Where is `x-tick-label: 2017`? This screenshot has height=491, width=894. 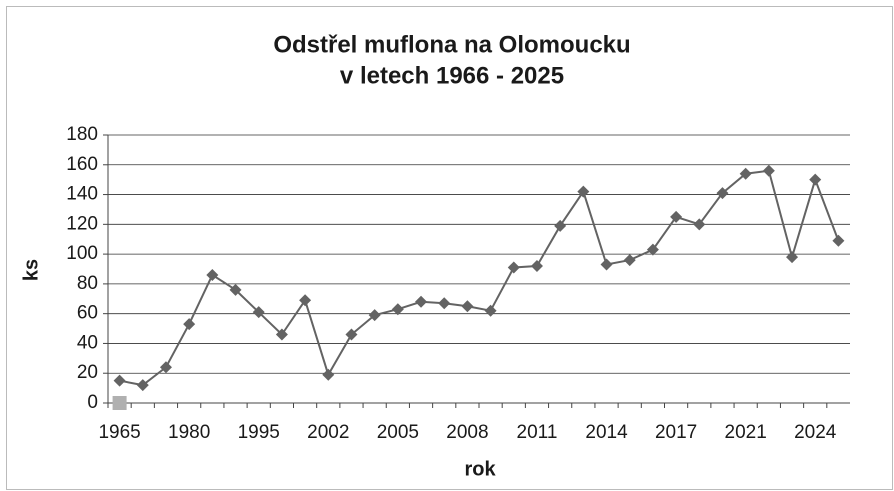 x-tick-label: 2017 is located at coordinates (676, 432).